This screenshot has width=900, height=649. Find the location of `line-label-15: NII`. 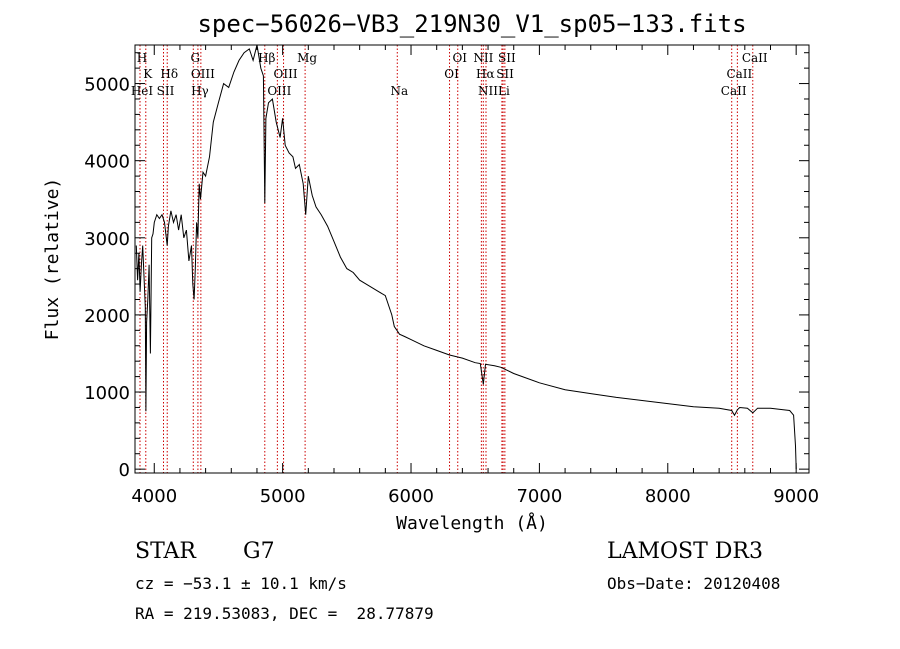

line-label-15: NII is located at coordinates (483, 58).